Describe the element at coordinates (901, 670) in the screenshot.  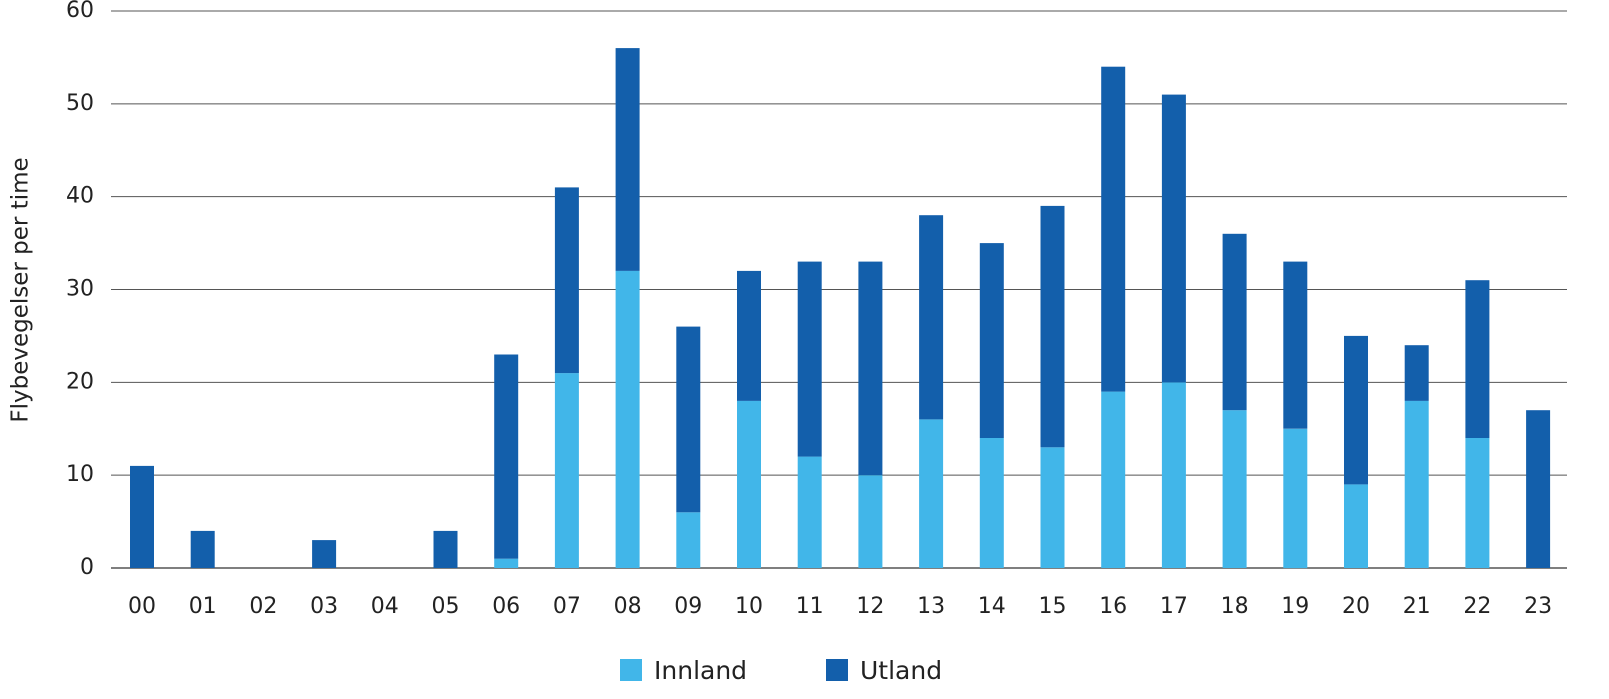
I see `legend-label-utland: Utland` at that location.